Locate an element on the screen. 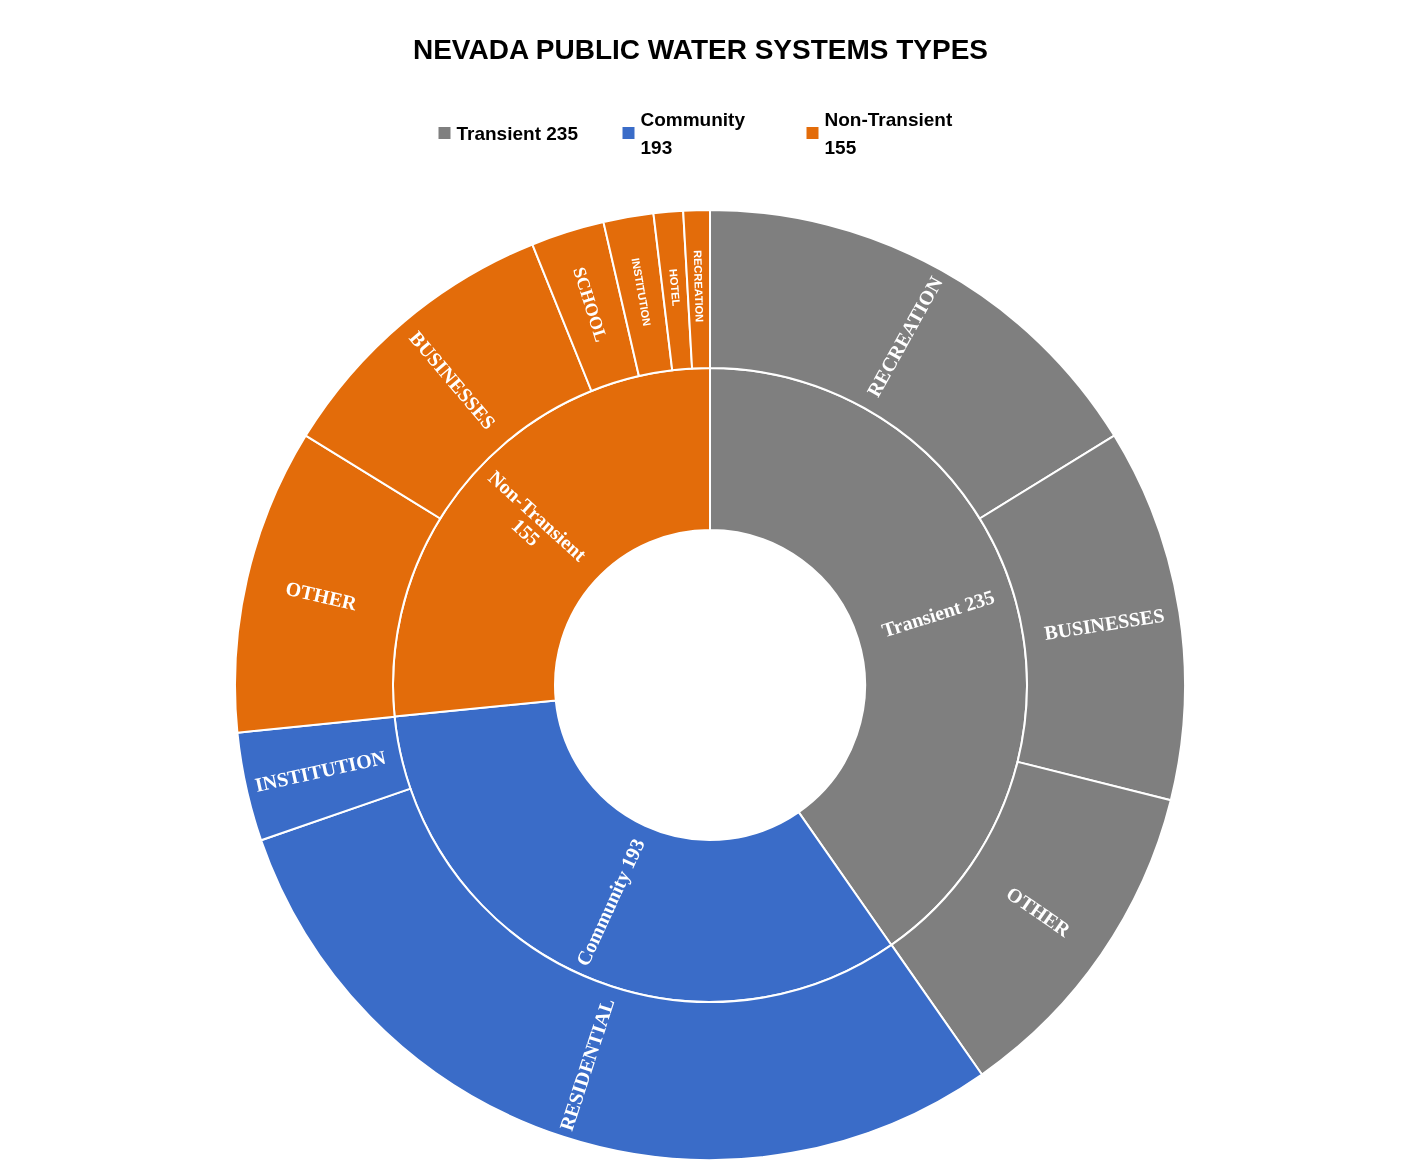  slice-label: Transient 235 is located at coordinates (938, 613).